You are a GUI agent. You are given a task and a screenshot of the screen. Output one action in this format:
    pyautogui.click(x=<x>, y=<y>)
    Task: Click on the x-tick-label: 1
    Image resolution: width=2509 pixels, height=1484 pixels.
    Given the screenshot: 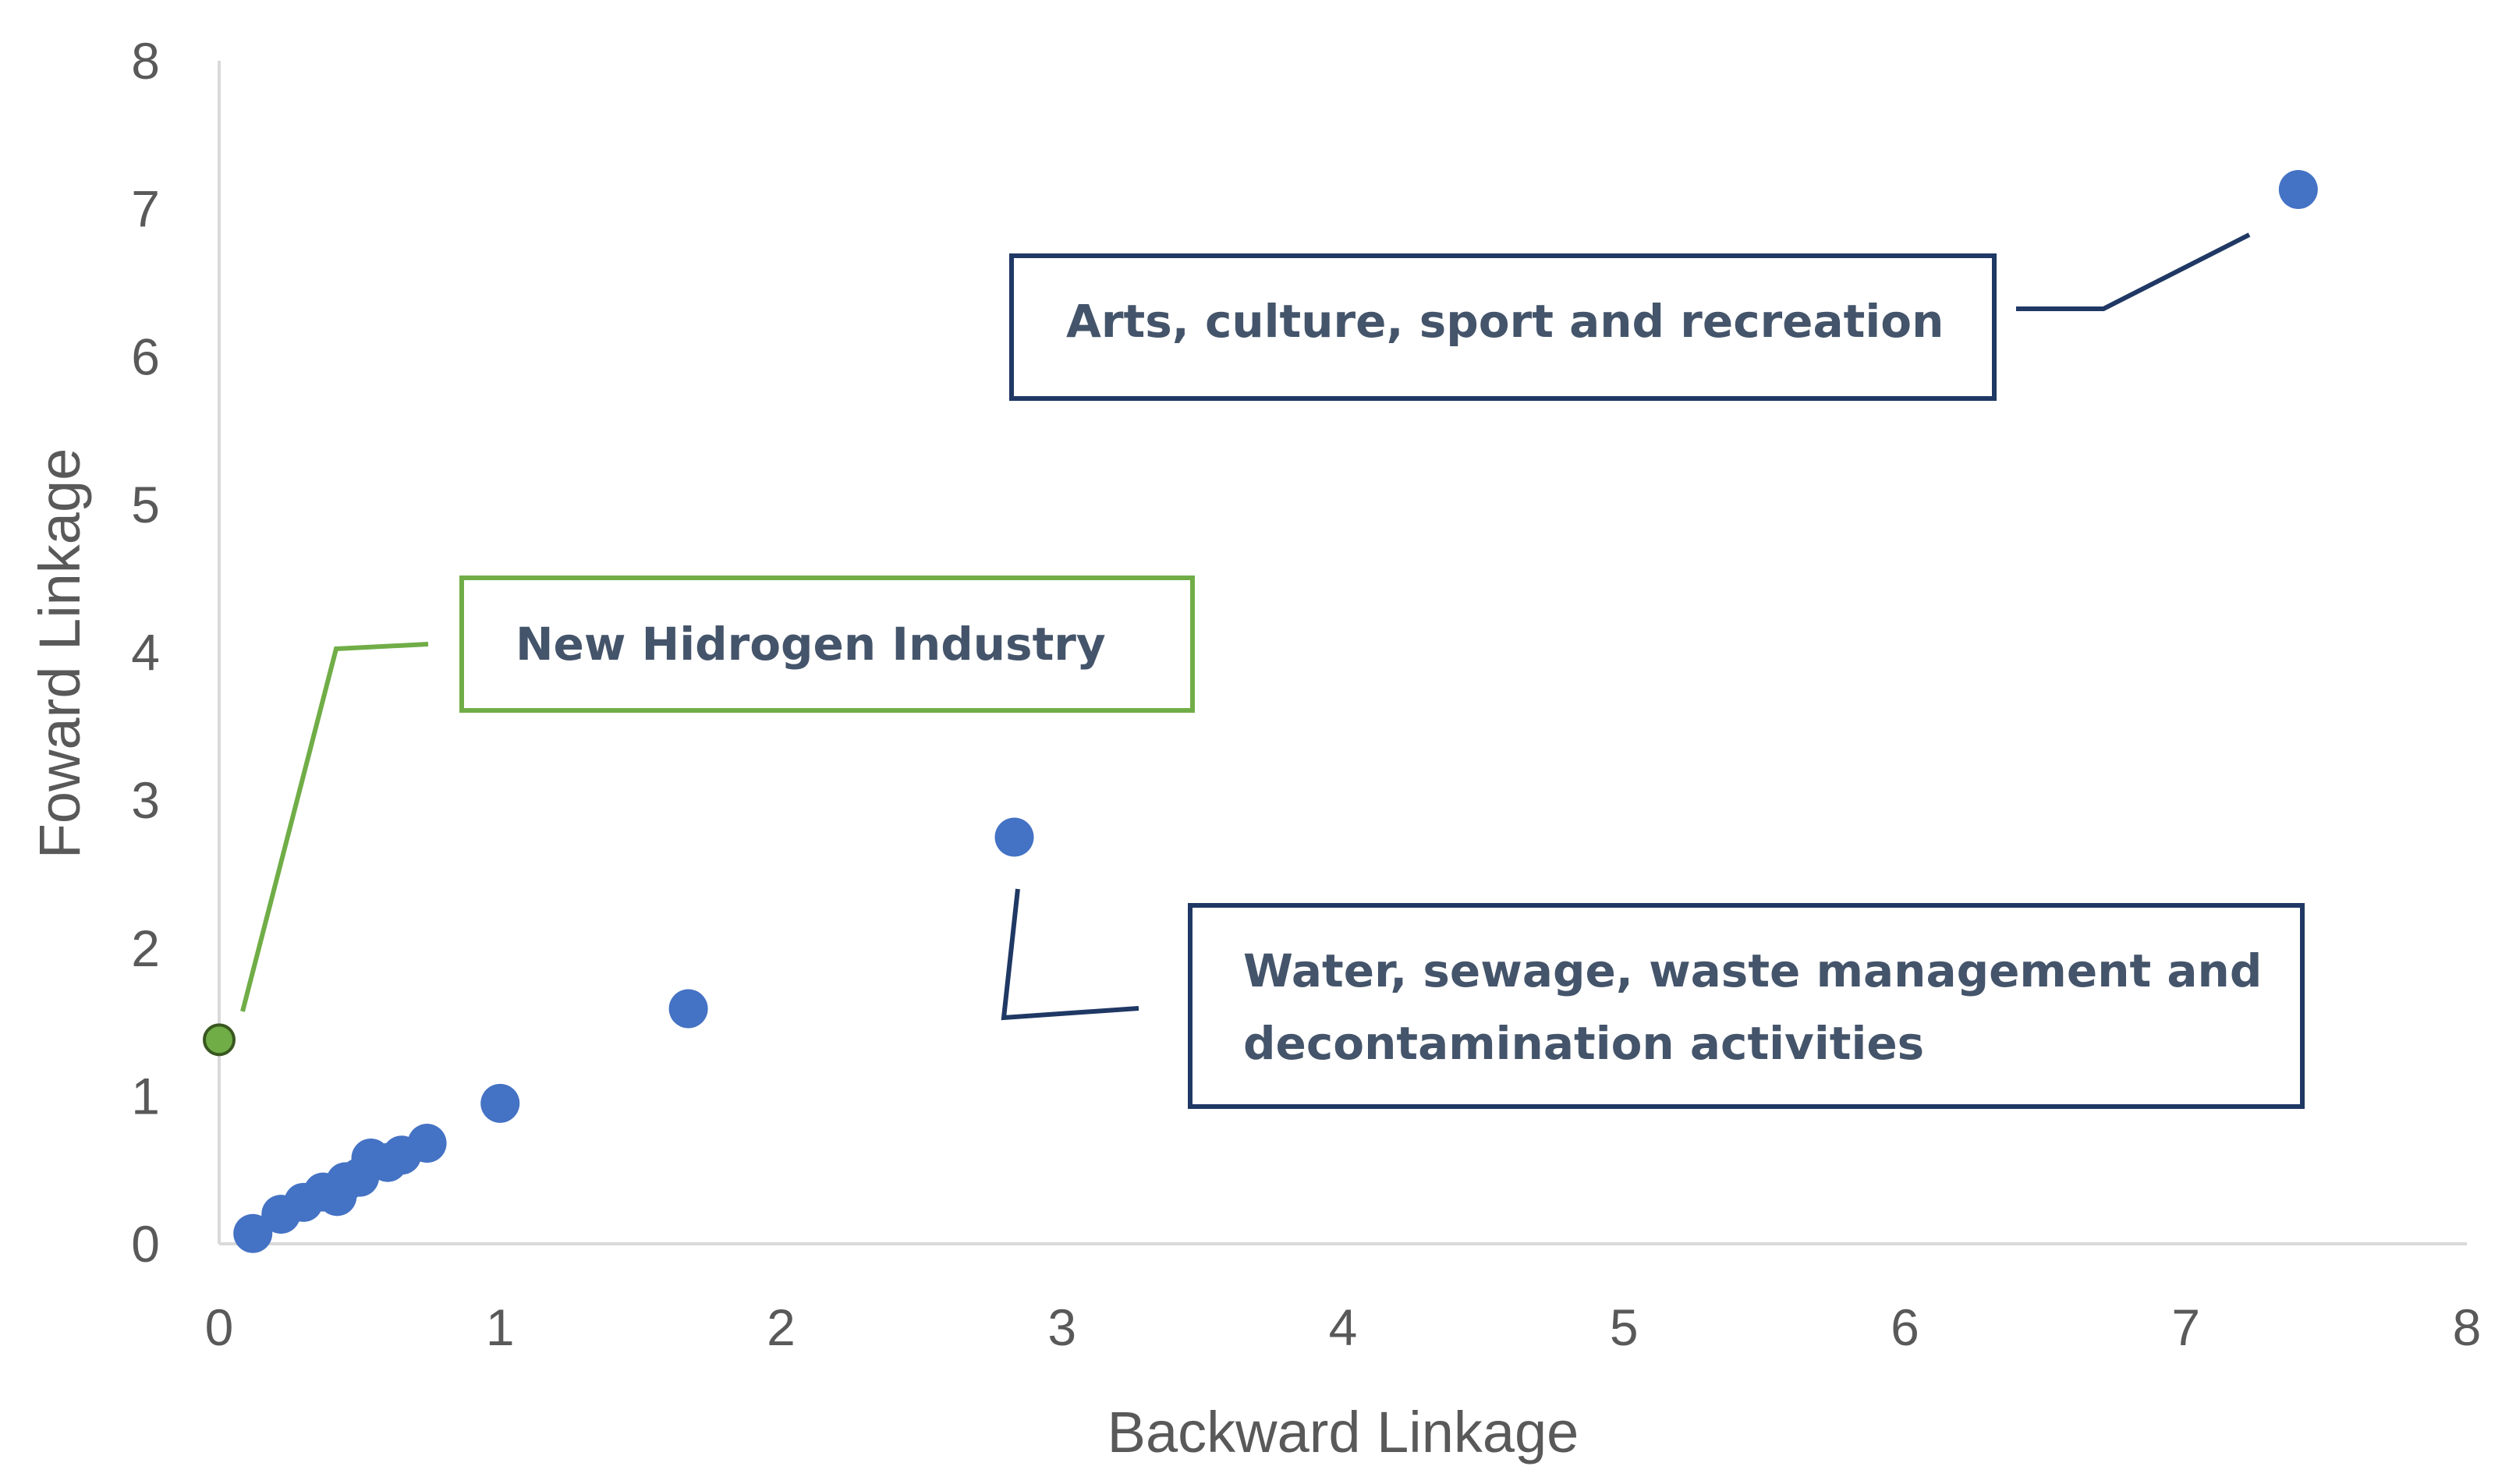 What is the action you would take?
    pyautogui.click(x=500, y=1327)
    